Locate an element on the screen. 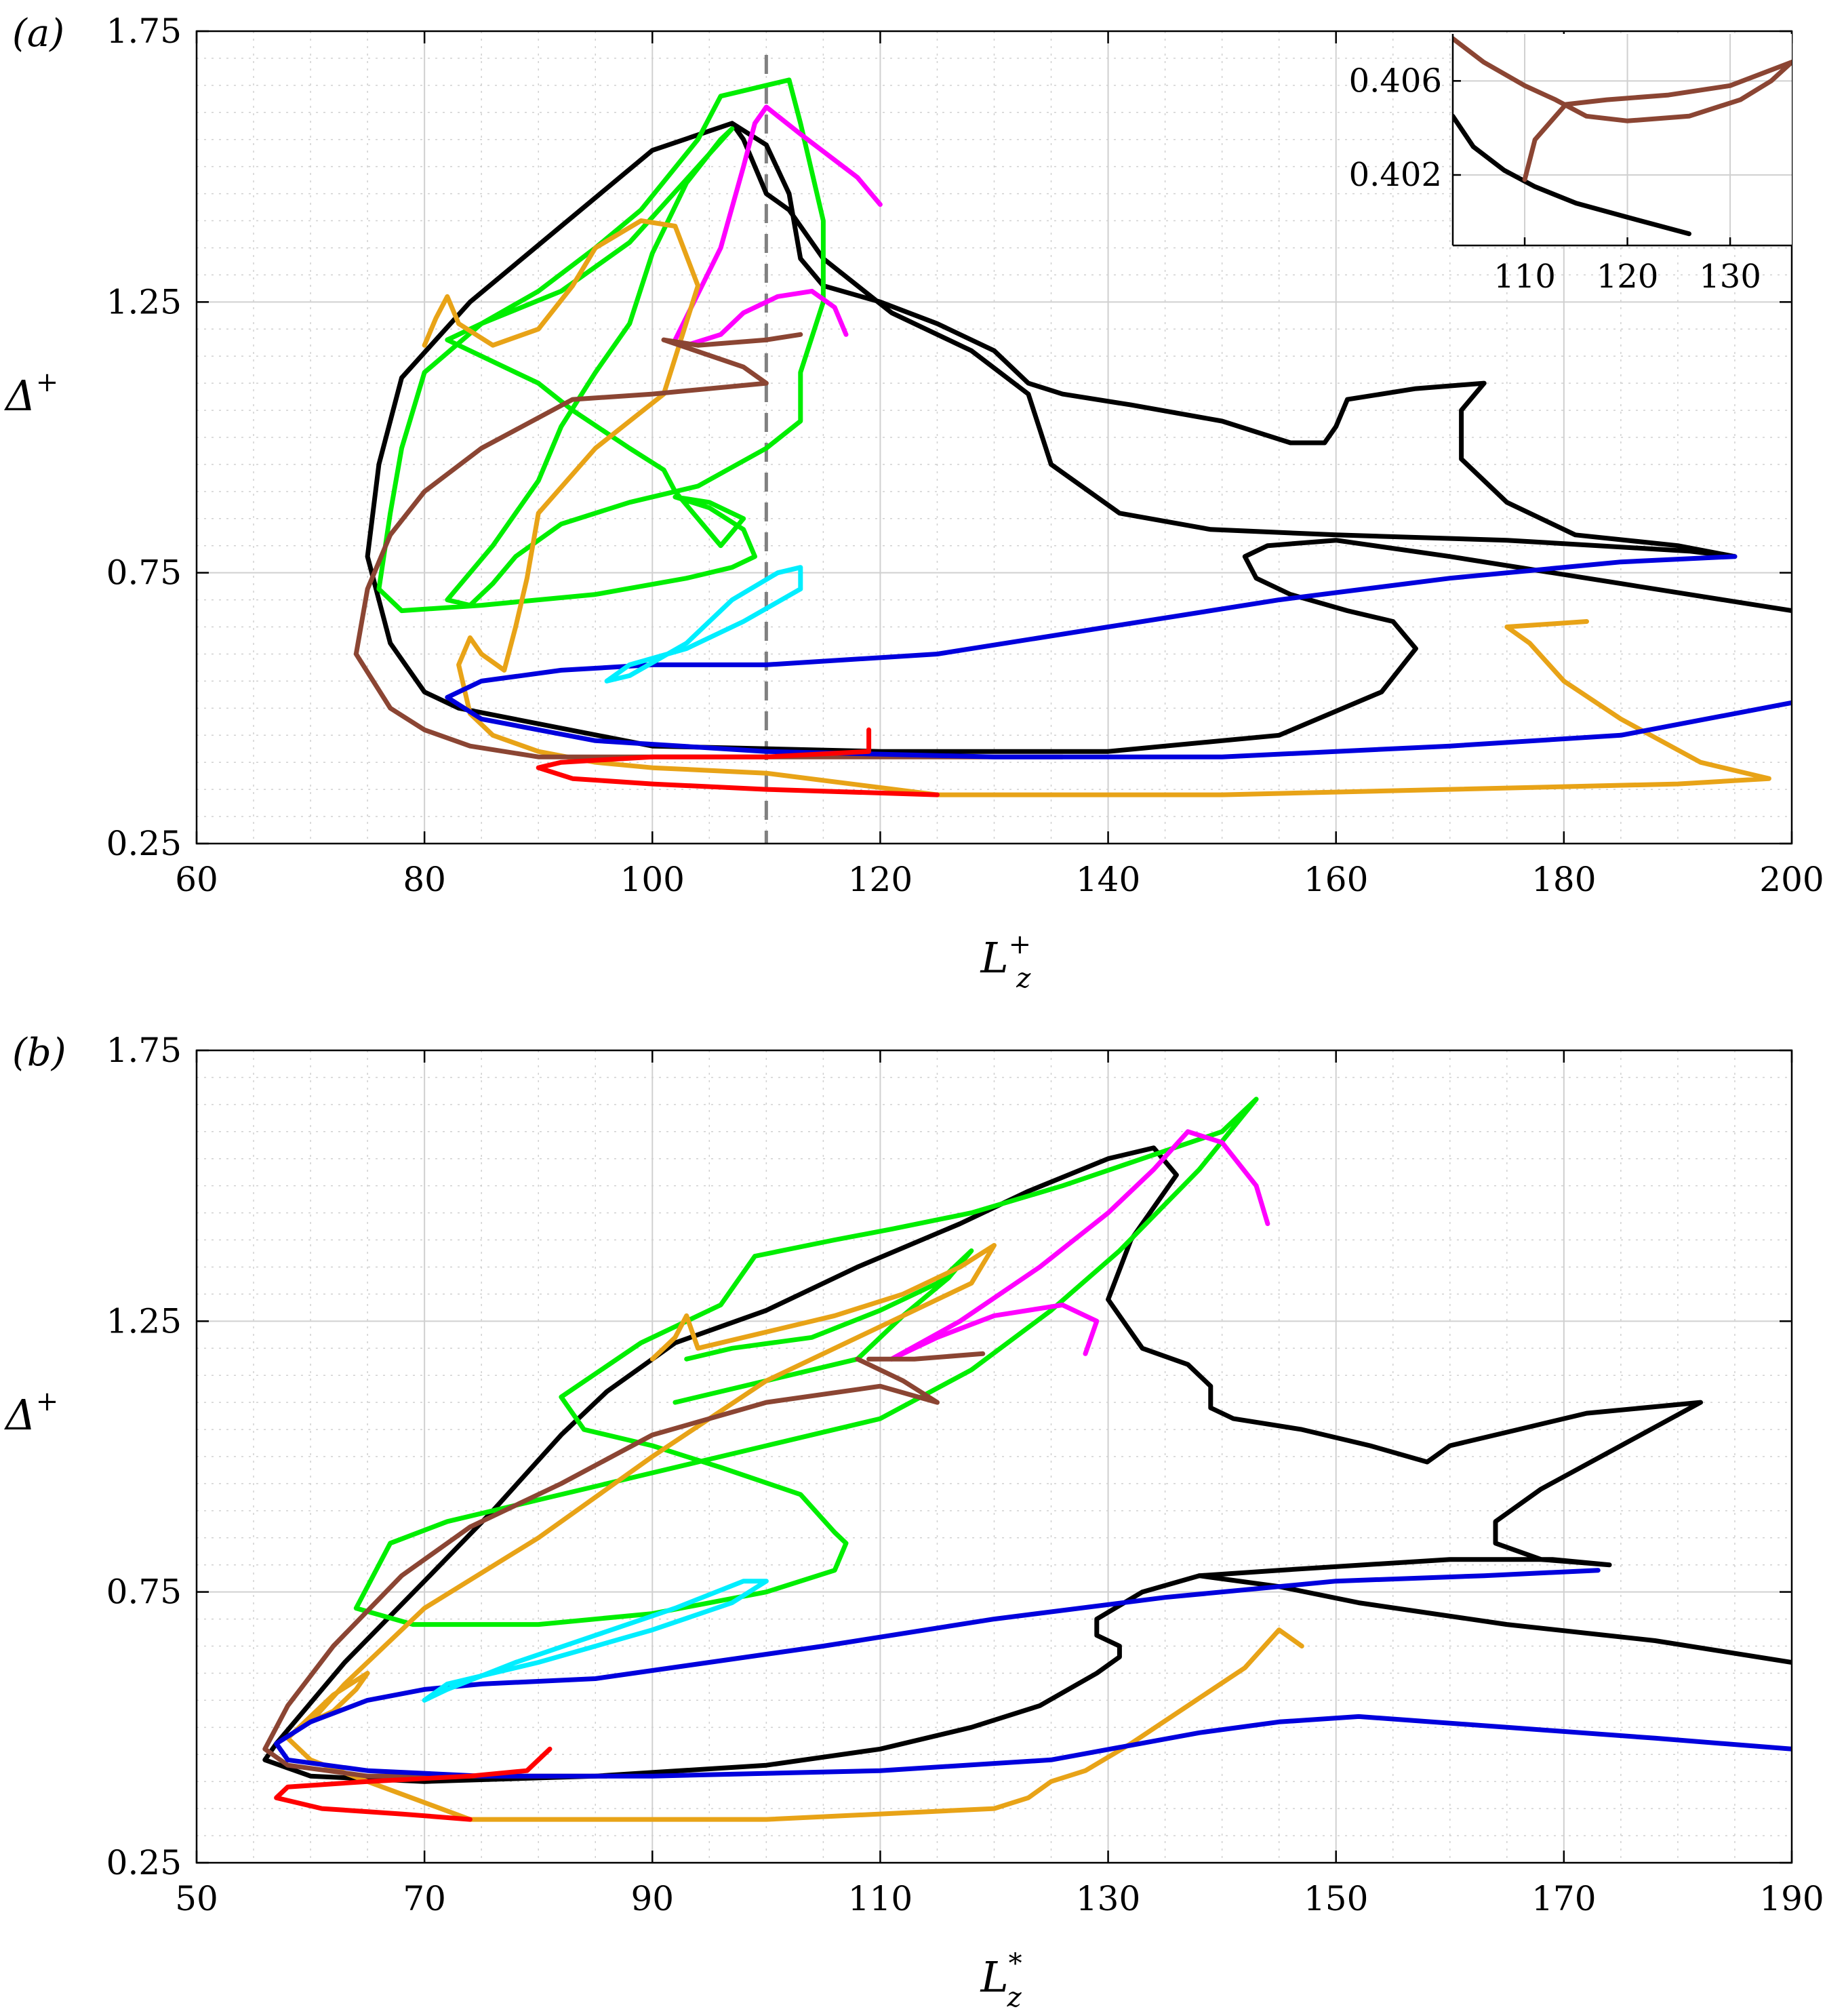  inset-x-tick-label: 130 is located at coordinates (1730, 277).